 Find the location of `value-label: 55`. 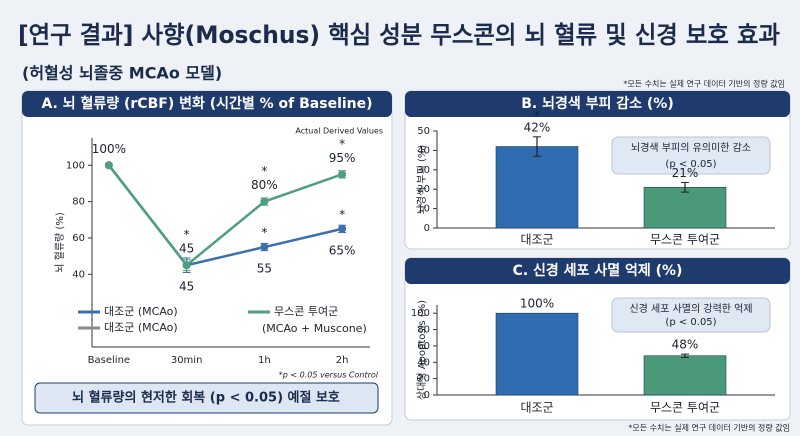

value-label: 55 is located at coordinates (264, 269).